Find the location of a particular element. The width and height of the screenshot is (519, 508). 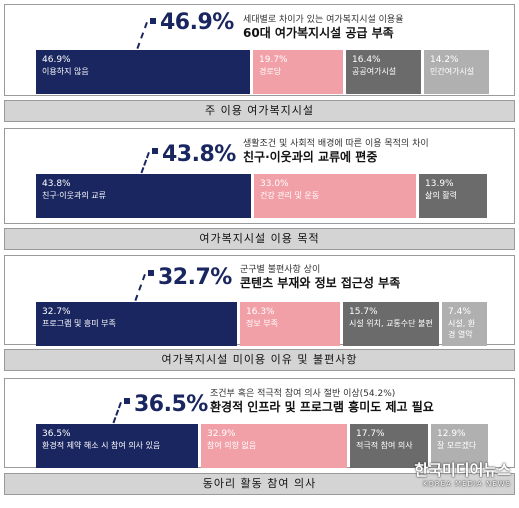

watermark-sub: KOREA MEDIA NEWS is located at coordinates (467, 484).